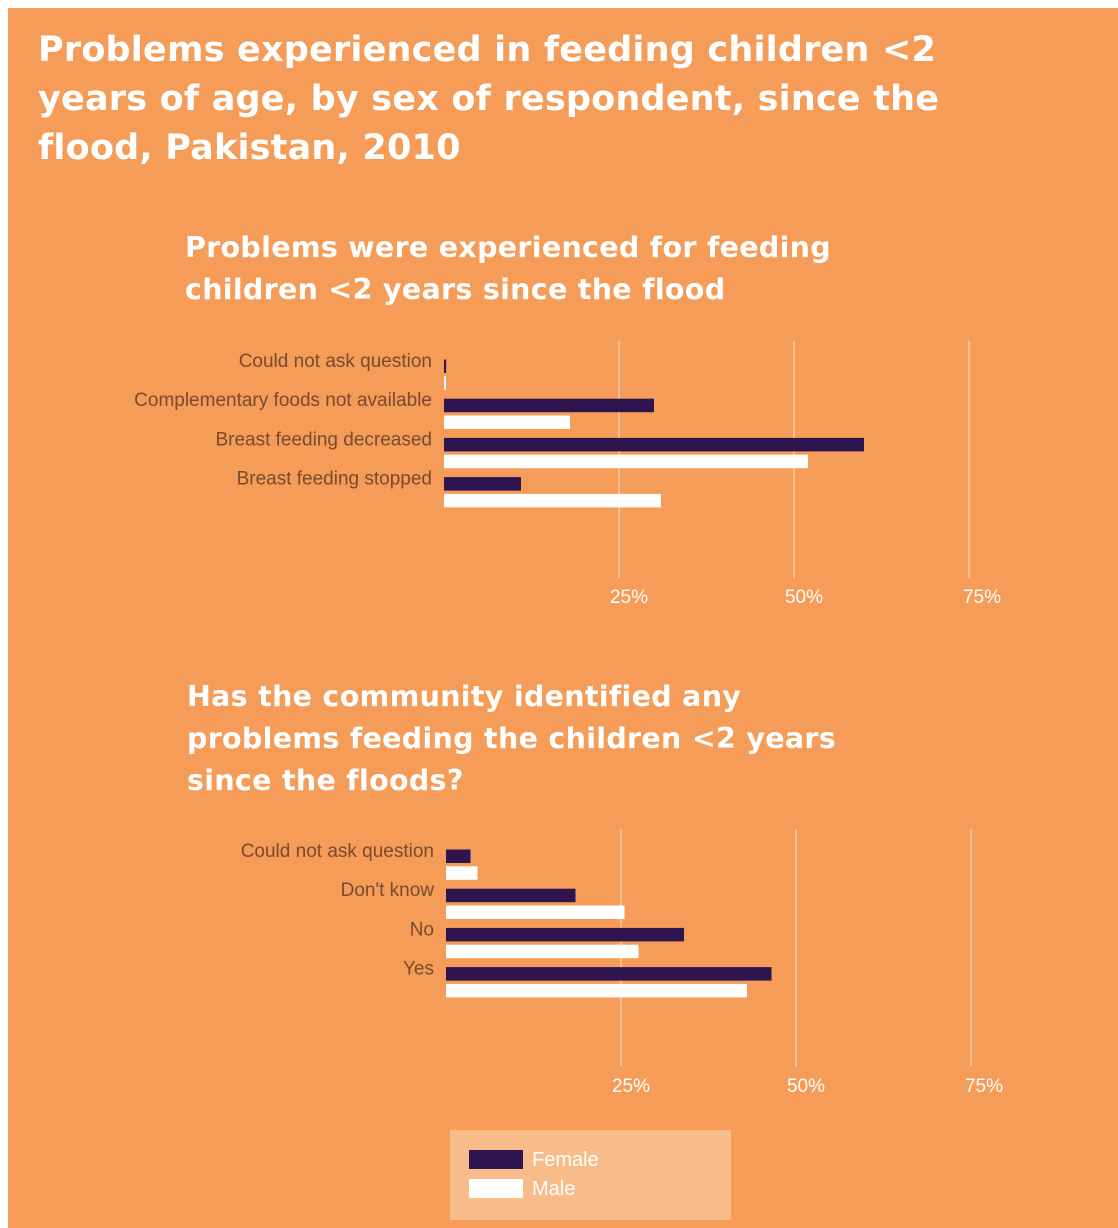  What do you see at coordinates (590, 1175) in the screenshot?
I see `legend: Female Male` at bounding box center [590, 1175].